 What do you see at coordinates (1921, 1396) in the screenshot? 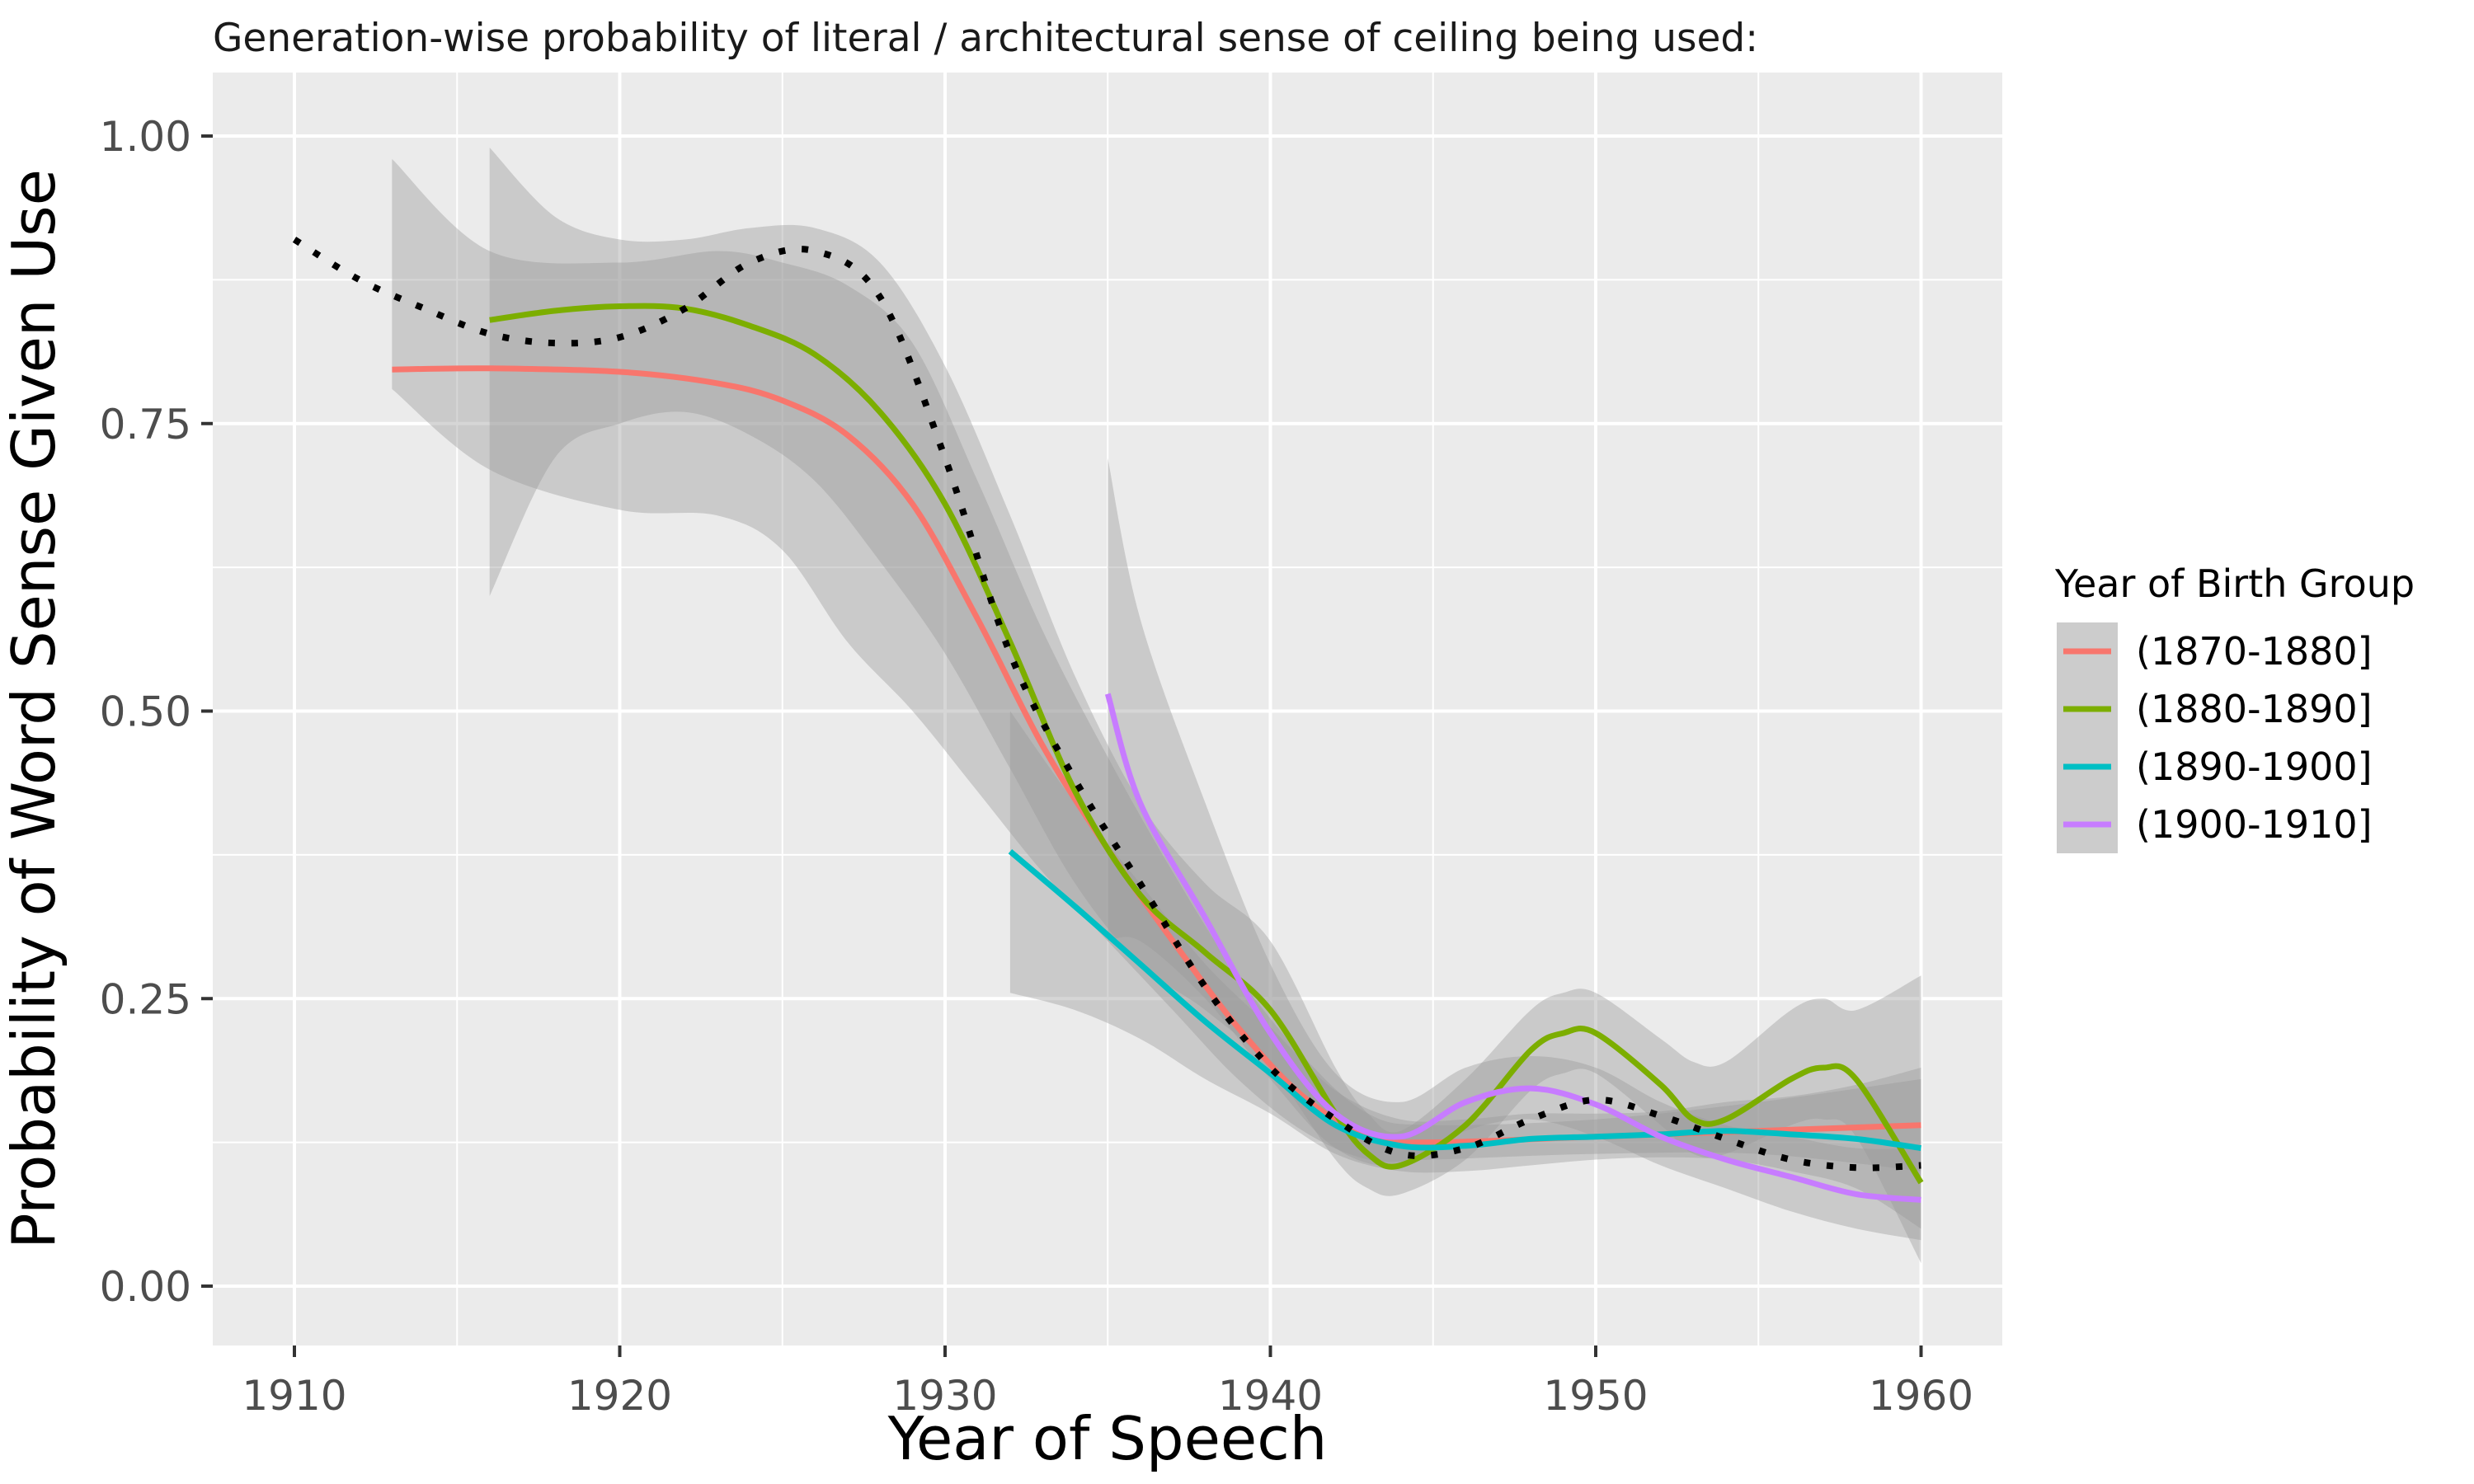
I see `x-tick-label: 1960` at bounding box center [1921, 1396].